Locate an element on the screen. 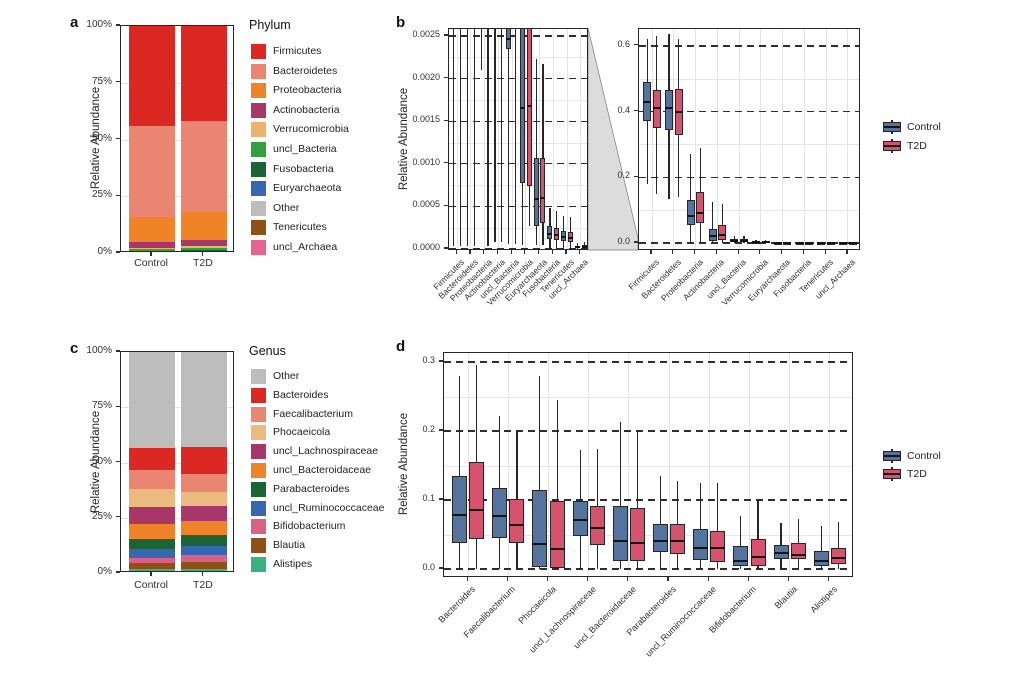  whisker-Control-Parabacteroides is located at coordinates (660, 522).